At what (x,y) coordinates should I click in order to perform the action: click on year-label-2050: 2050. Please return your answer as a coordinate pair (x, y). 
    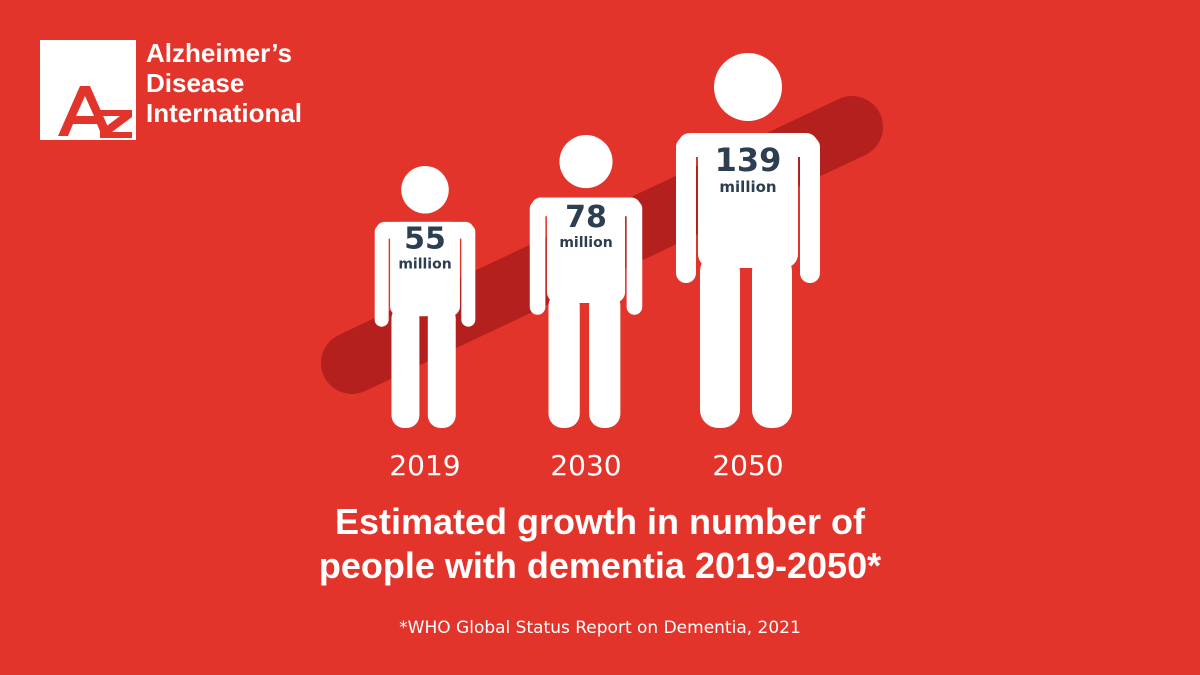
    Looking at the image, I should click on (747, 465).